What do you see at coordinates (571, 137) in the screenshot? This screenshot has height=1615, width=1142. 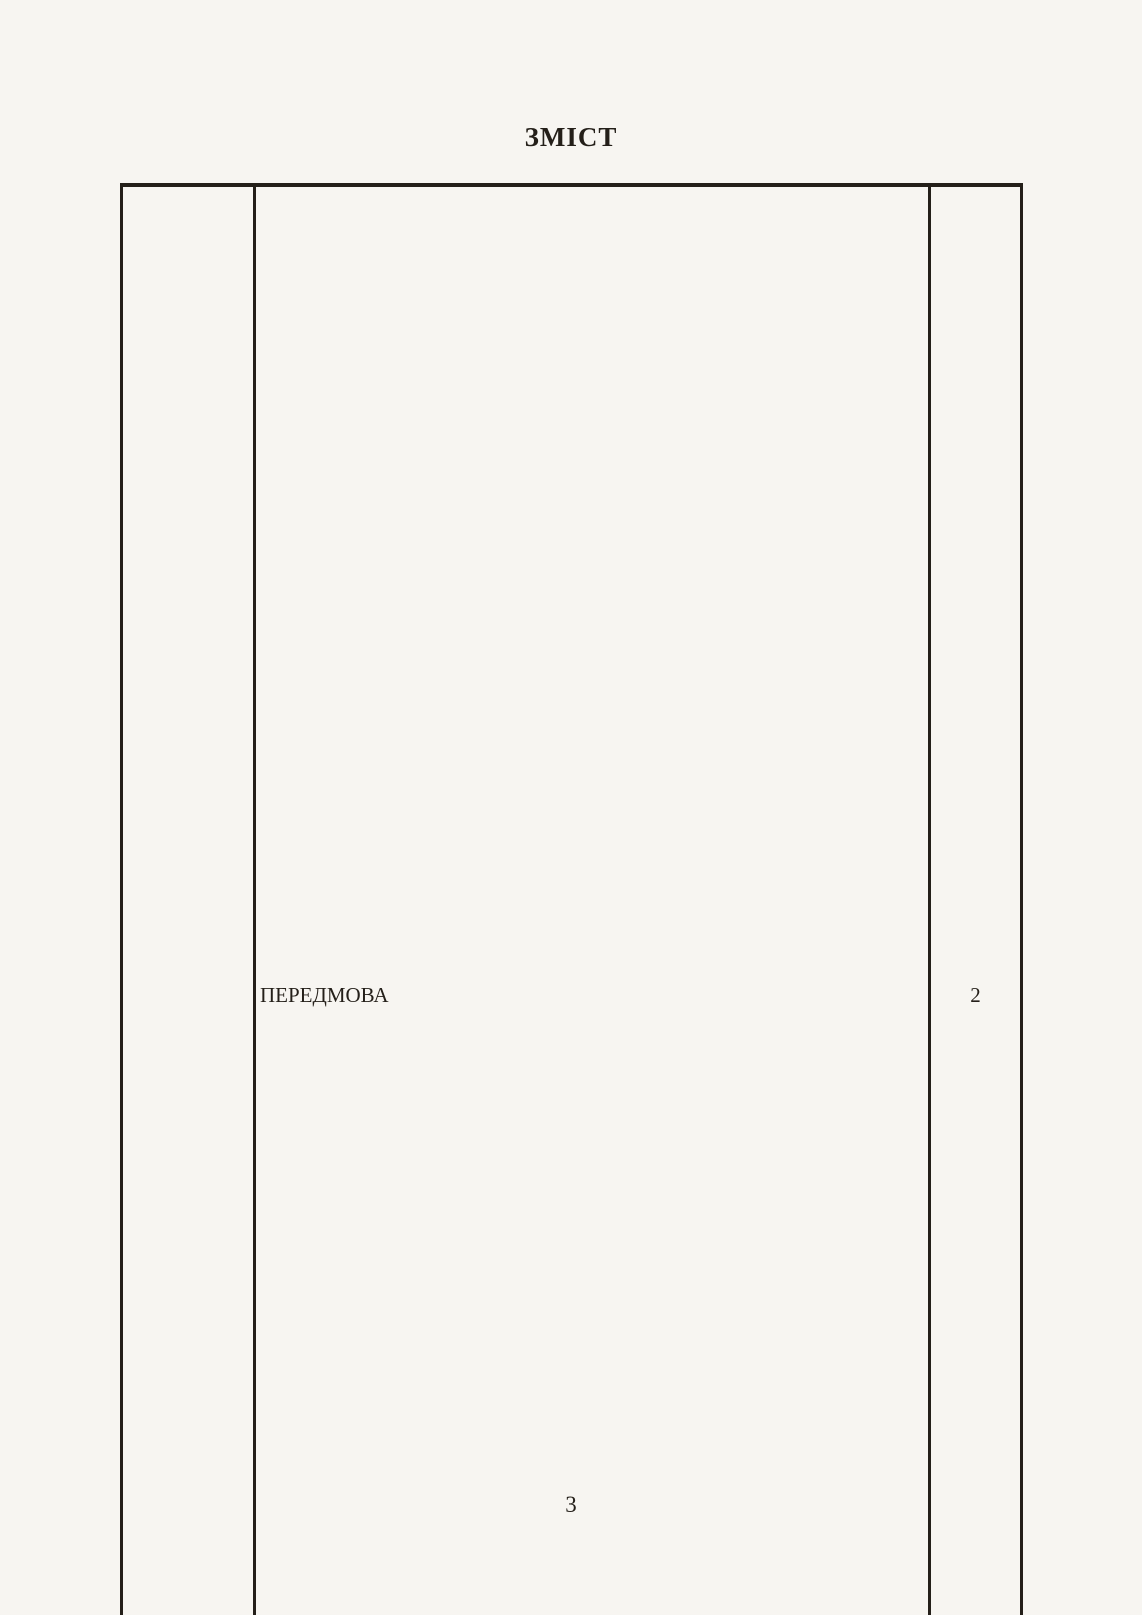 I see `page-title: ЗМІСТ` at bounding box center [571, 137].